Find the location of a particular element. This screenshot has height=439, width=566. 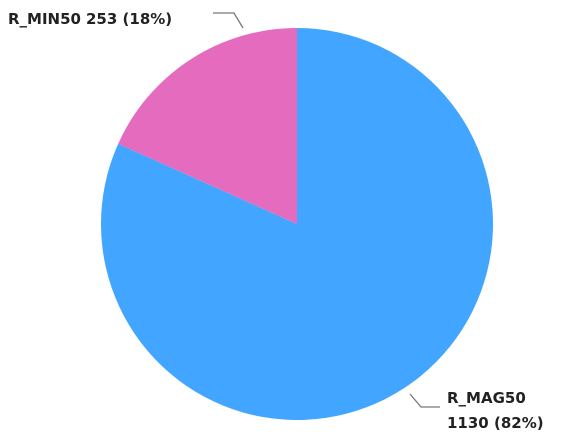

slice-name: R_MAG50 is located at coordinates (486, 398).